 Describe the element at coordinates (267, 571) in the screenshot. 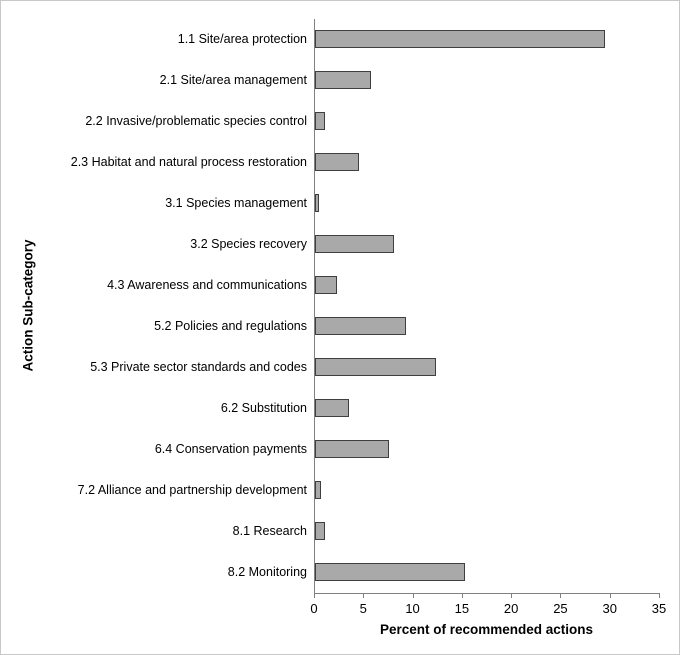

I see `category-label: 8.2 Monitoring` at that location.